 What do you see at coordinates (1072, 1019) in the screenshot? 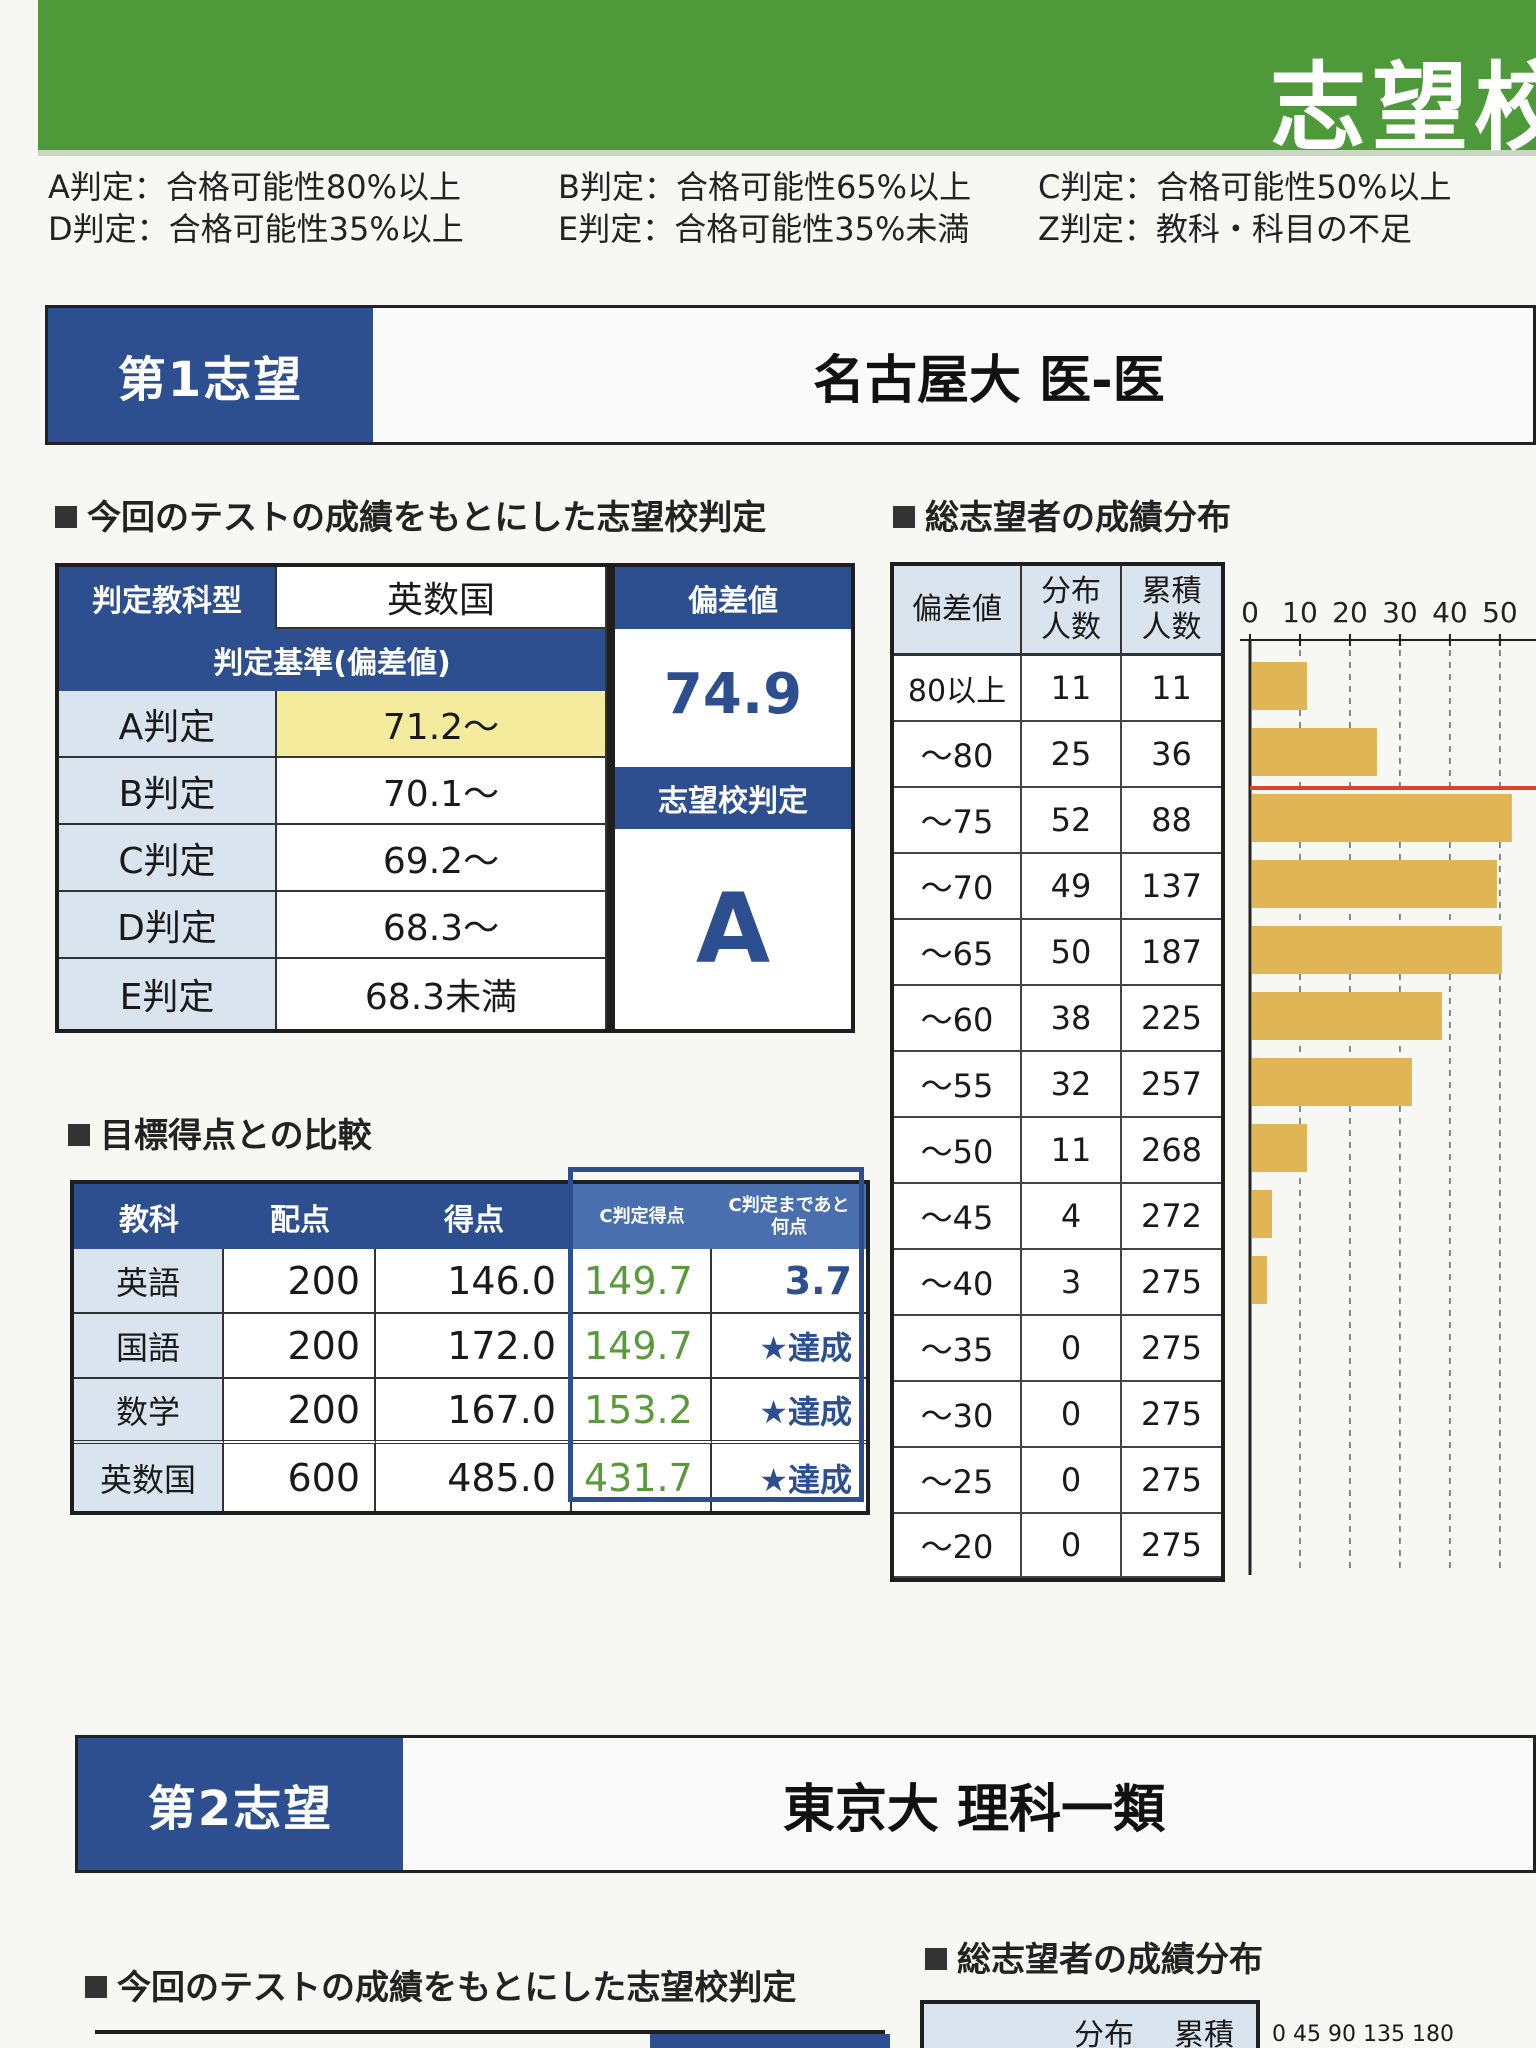
I see `dist-count: 38` at bounding box center [1072, 1019].